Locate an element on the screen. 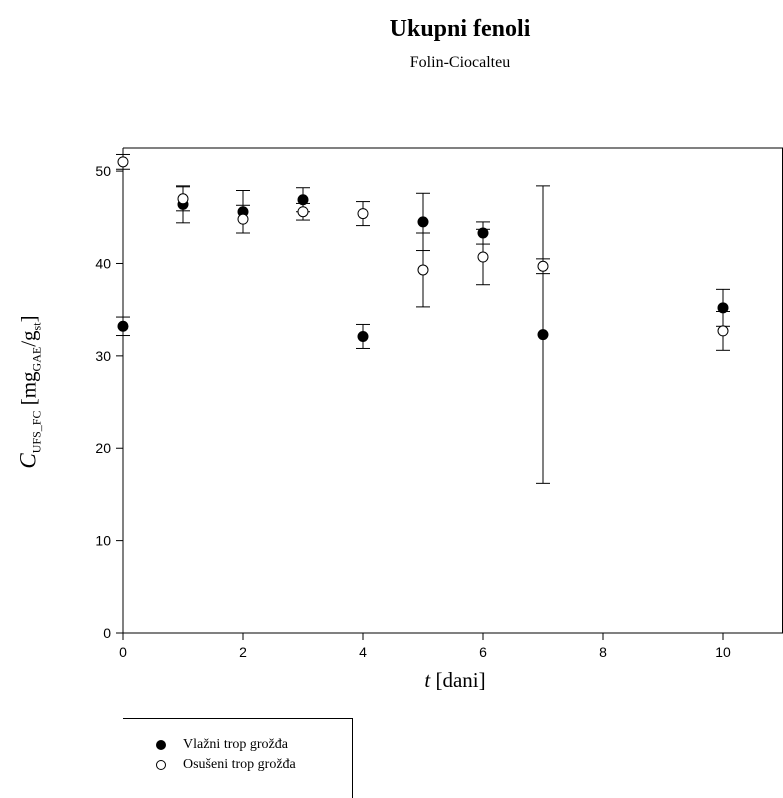 This screenshot has height=798, width=783. y-axis-label: CUFS_FC [mgGAE/gst] is located at coordinates (29, 391).